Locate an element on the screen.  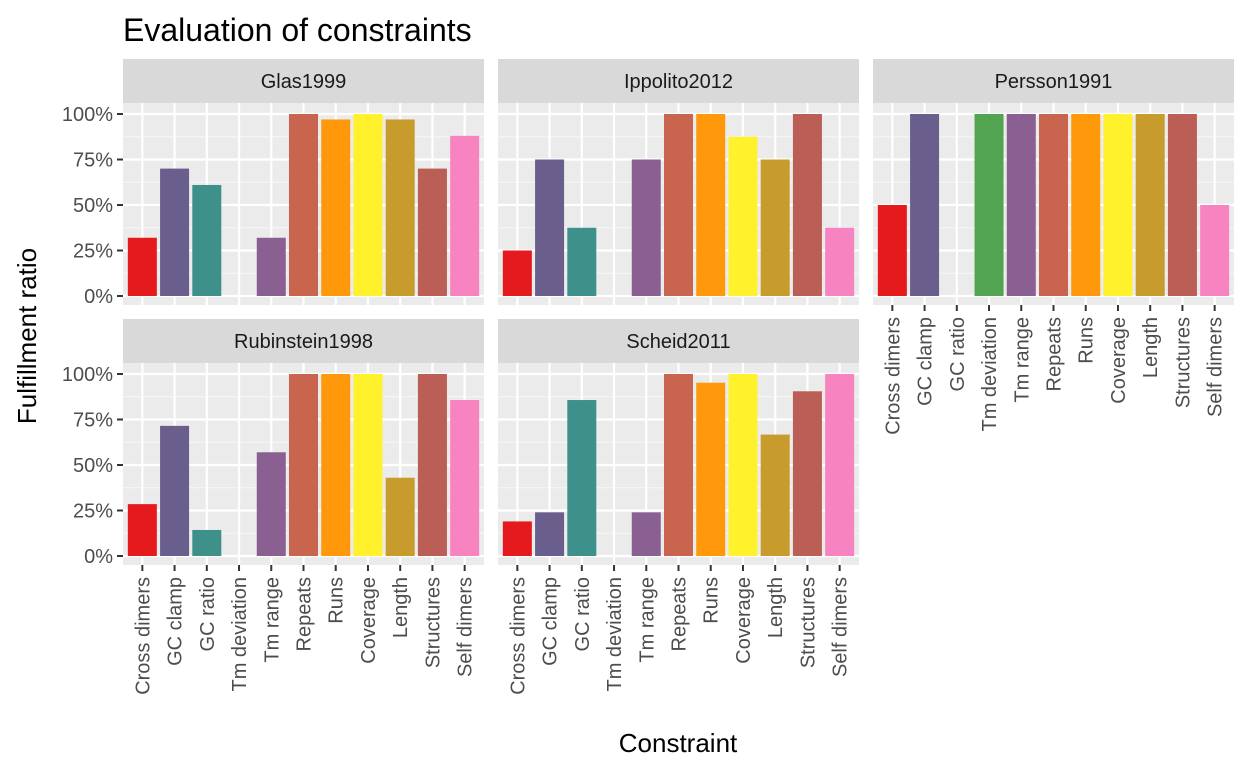
facet-panel: Ippolito2012 is located at coordinates (678, 182).